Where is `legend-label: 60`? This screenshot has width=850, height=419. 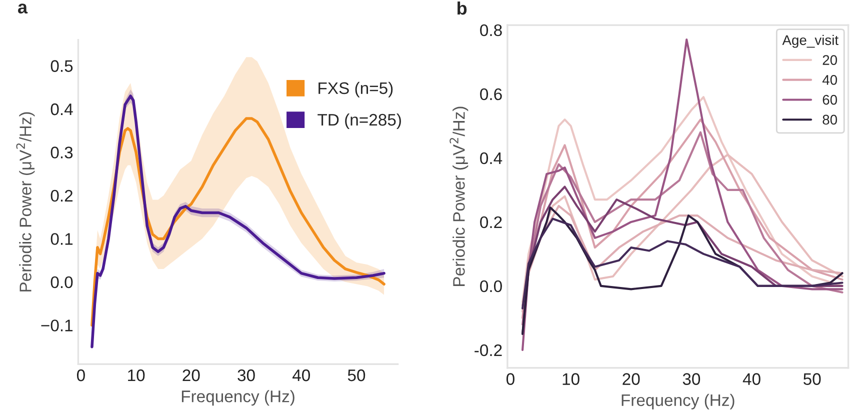 legend-label: 60 is located at coordinates (830, 99).